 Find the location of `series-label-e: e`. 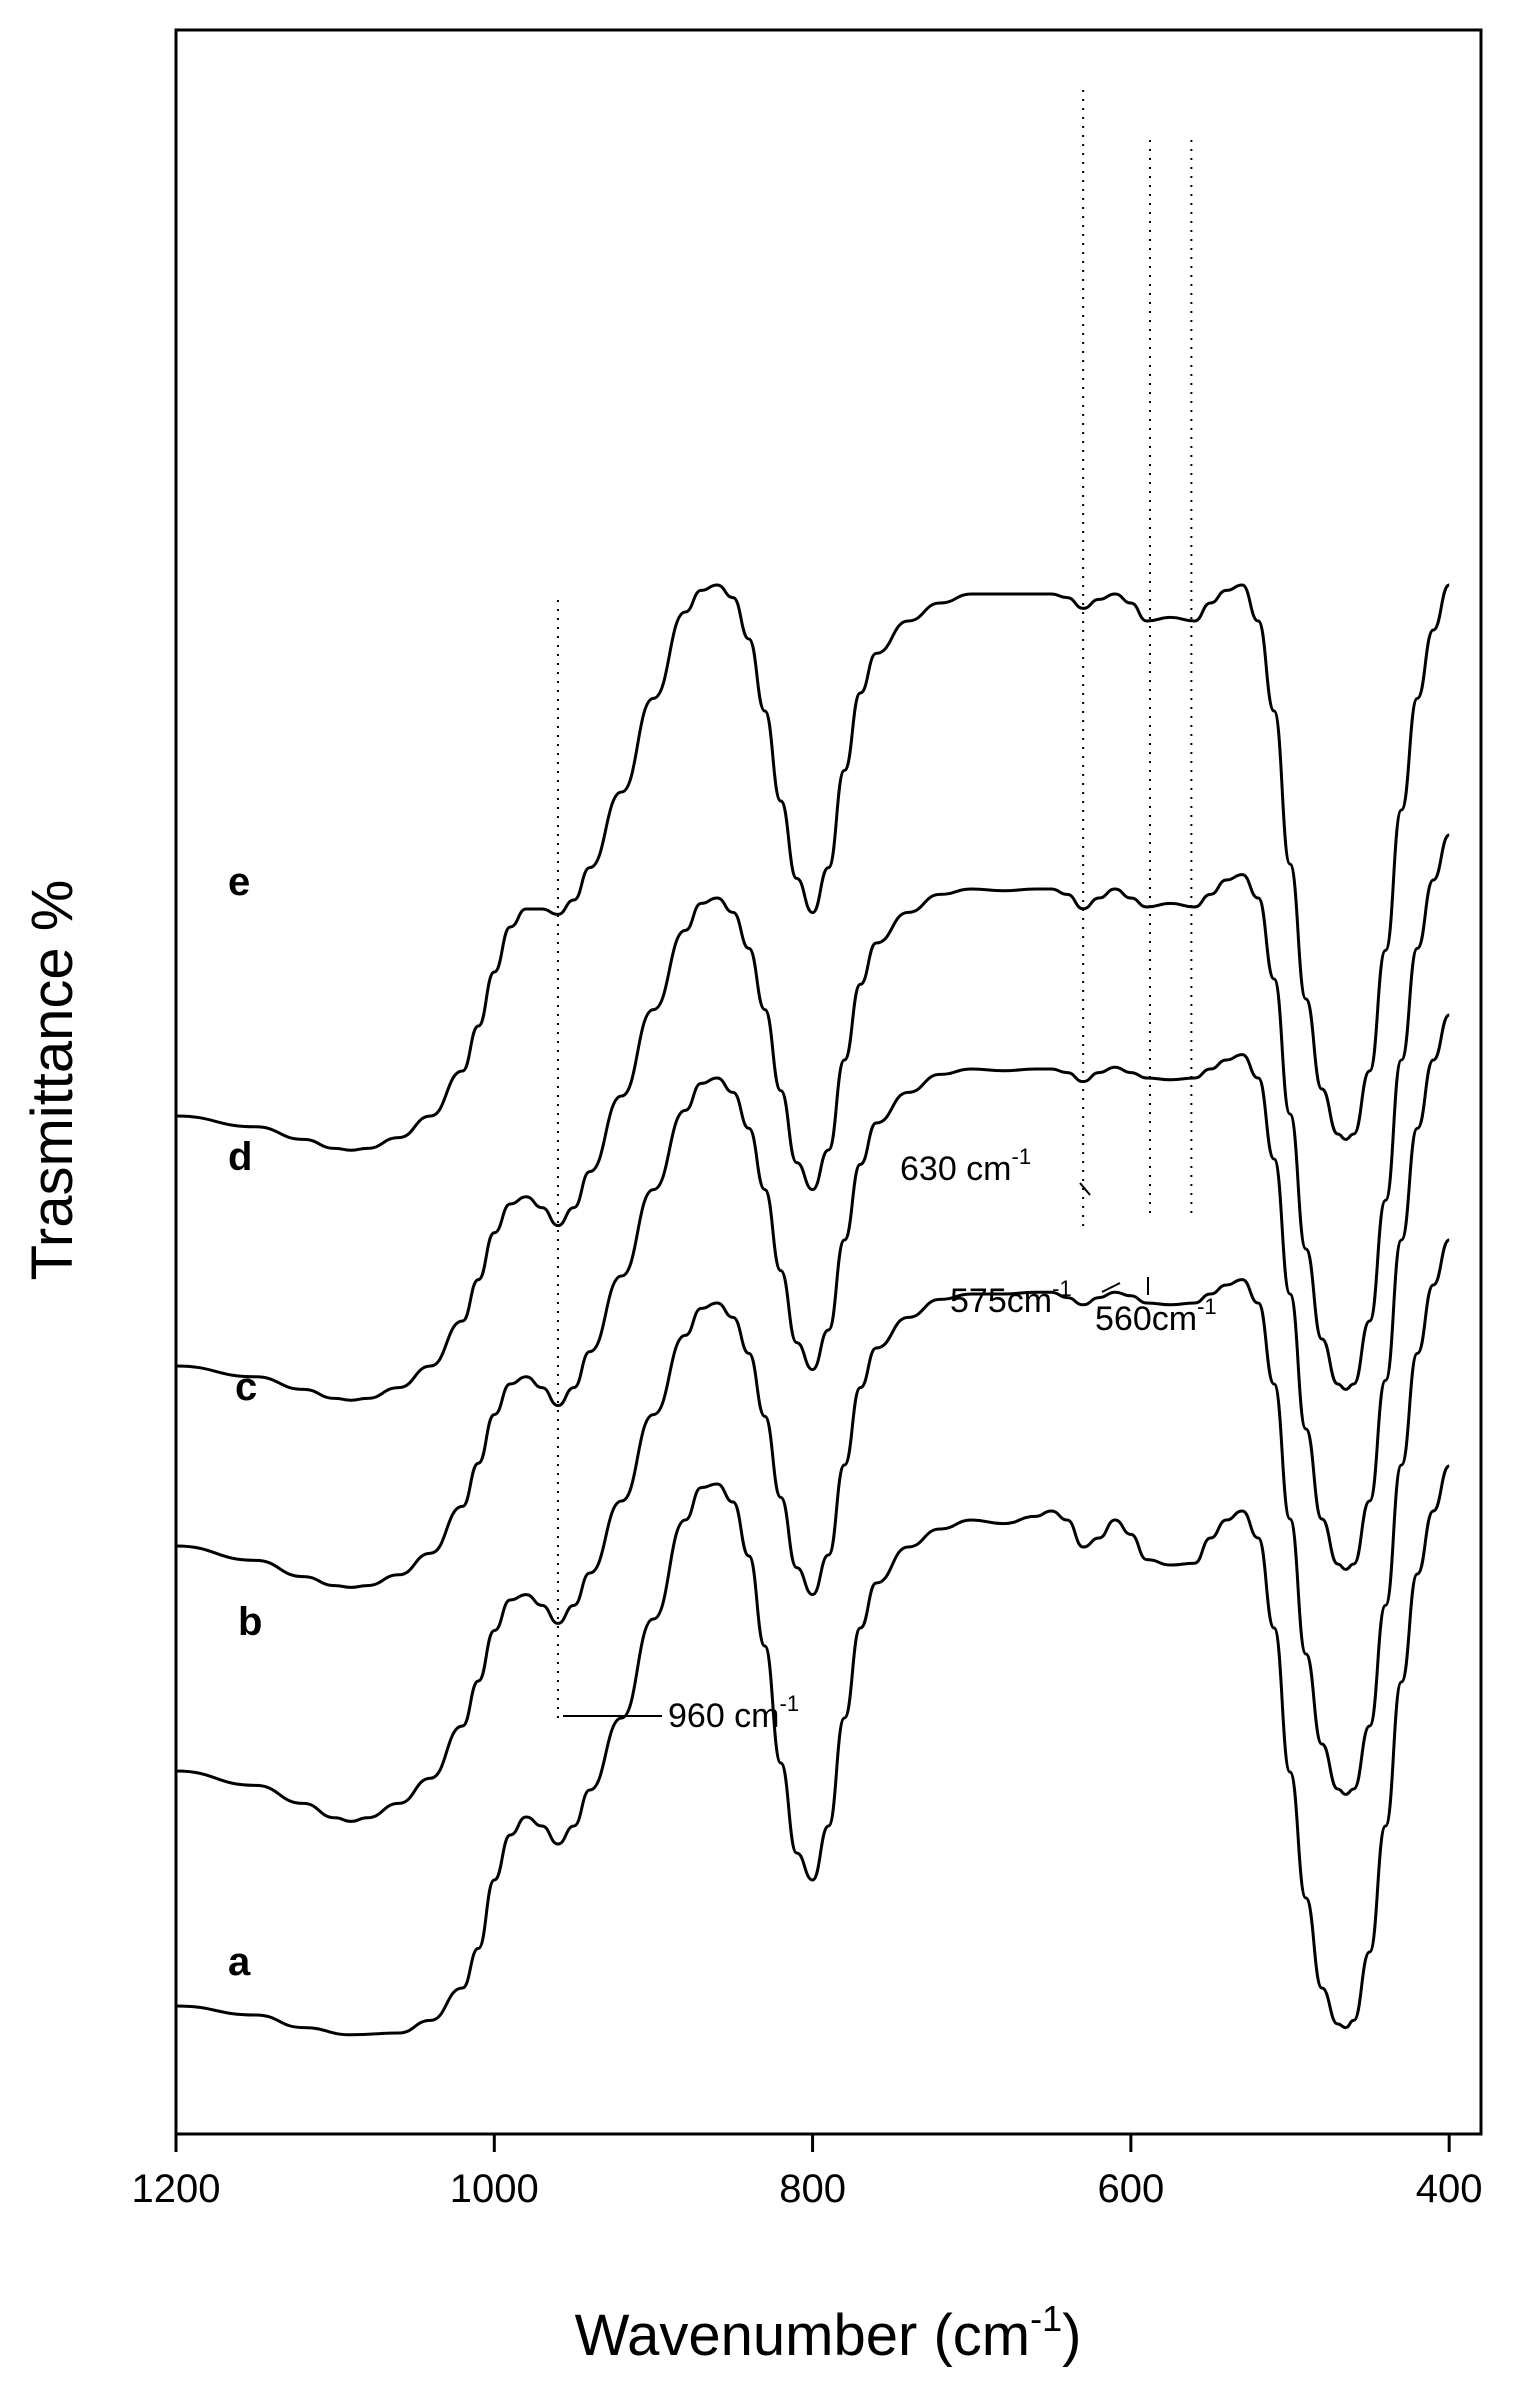

series-label-e: e is located at coordinates (239, 882).